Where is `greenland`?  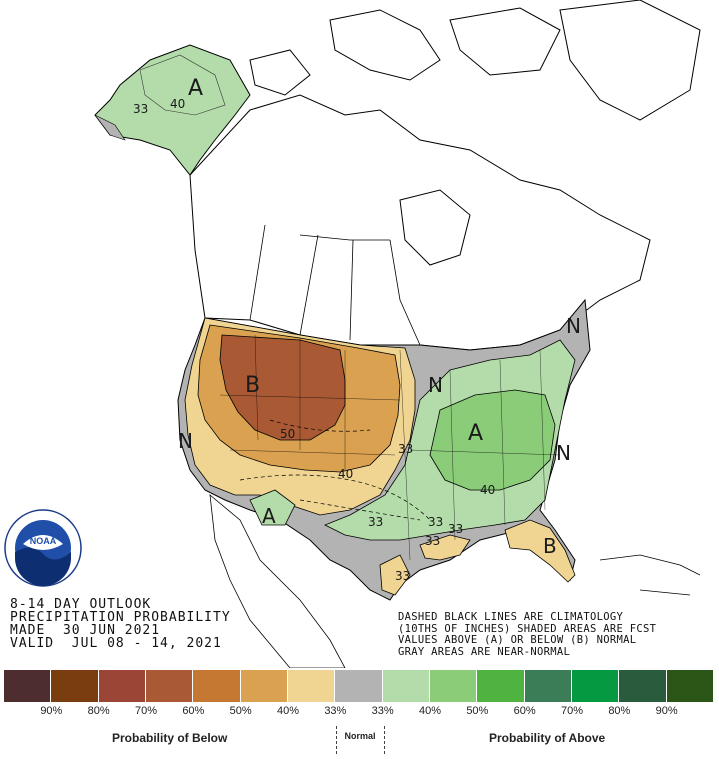 greenland is located at coordinates (630, 60).